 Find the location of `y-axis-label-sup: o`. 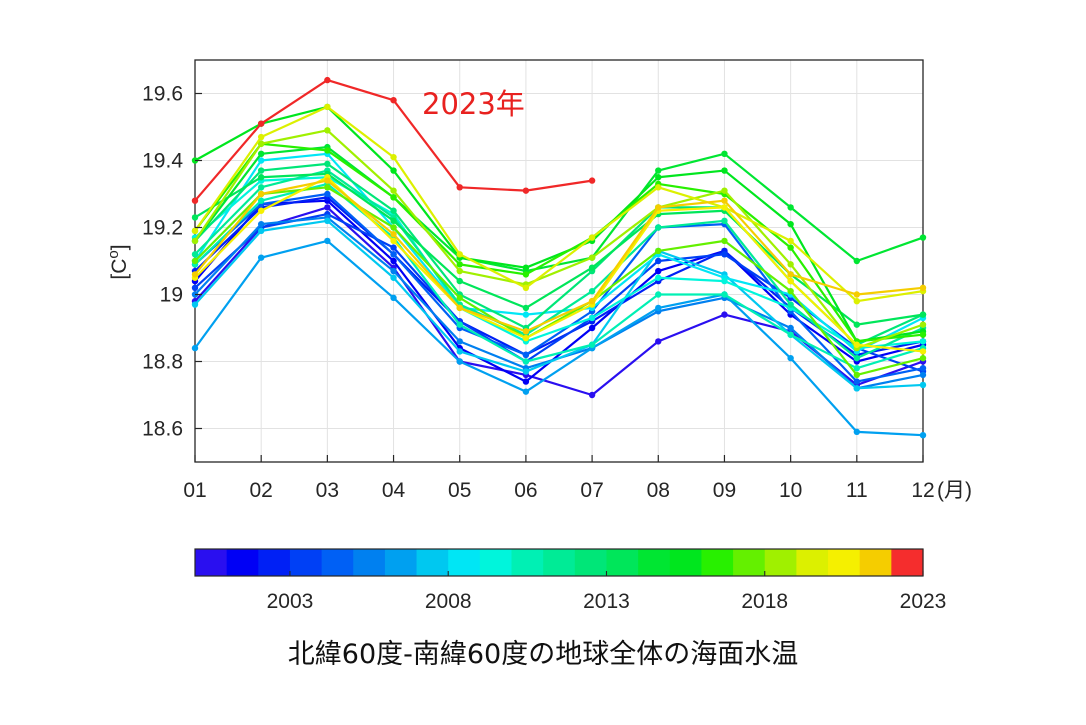

y-axis-label-sup: o is located at coordinates (113, 254).